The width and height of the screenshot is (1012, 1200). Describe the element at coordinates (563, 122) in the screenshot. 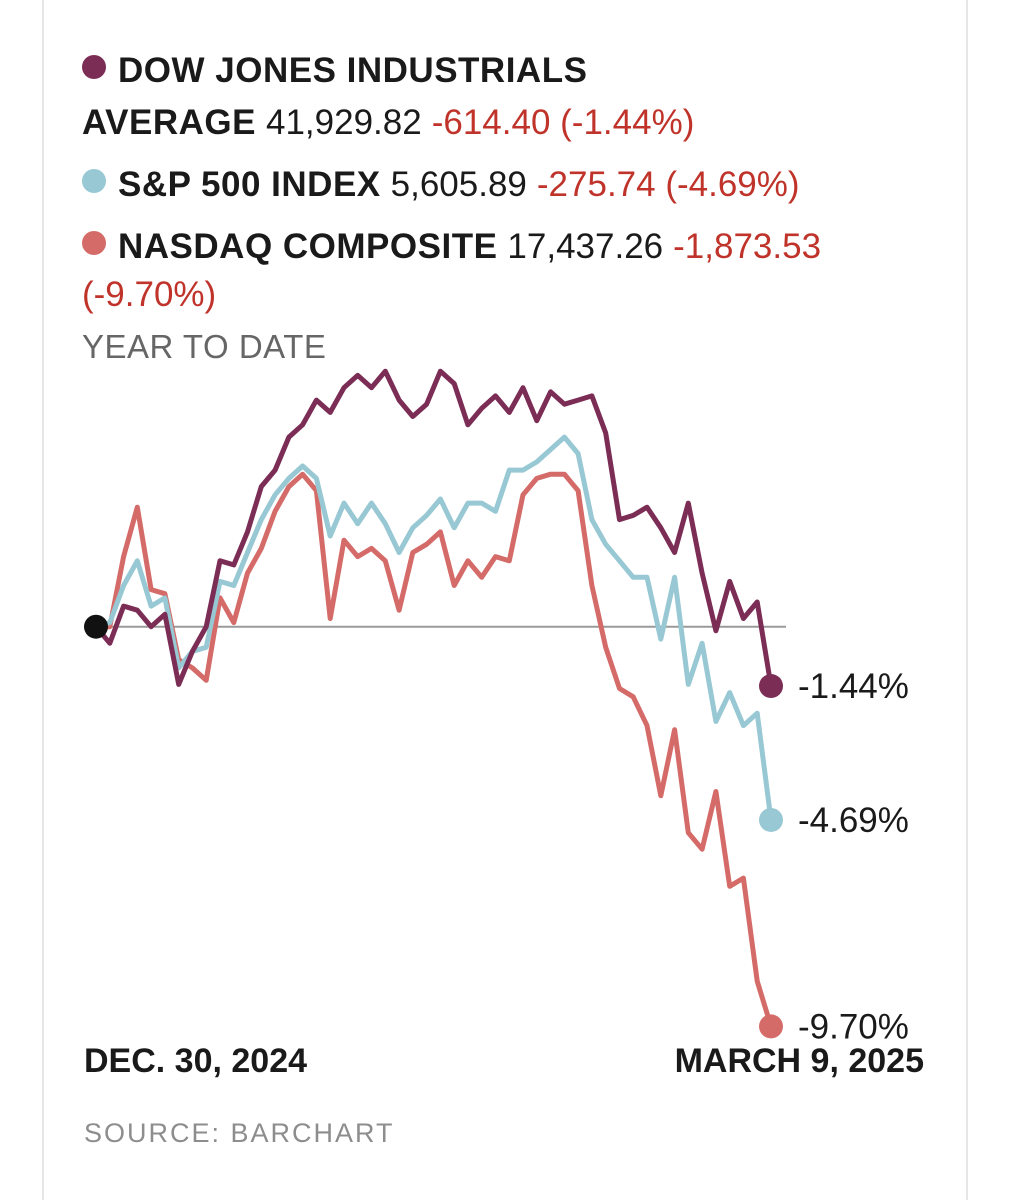

I see `legend-change-dow: -614.40 (-1.44%)` at that location.